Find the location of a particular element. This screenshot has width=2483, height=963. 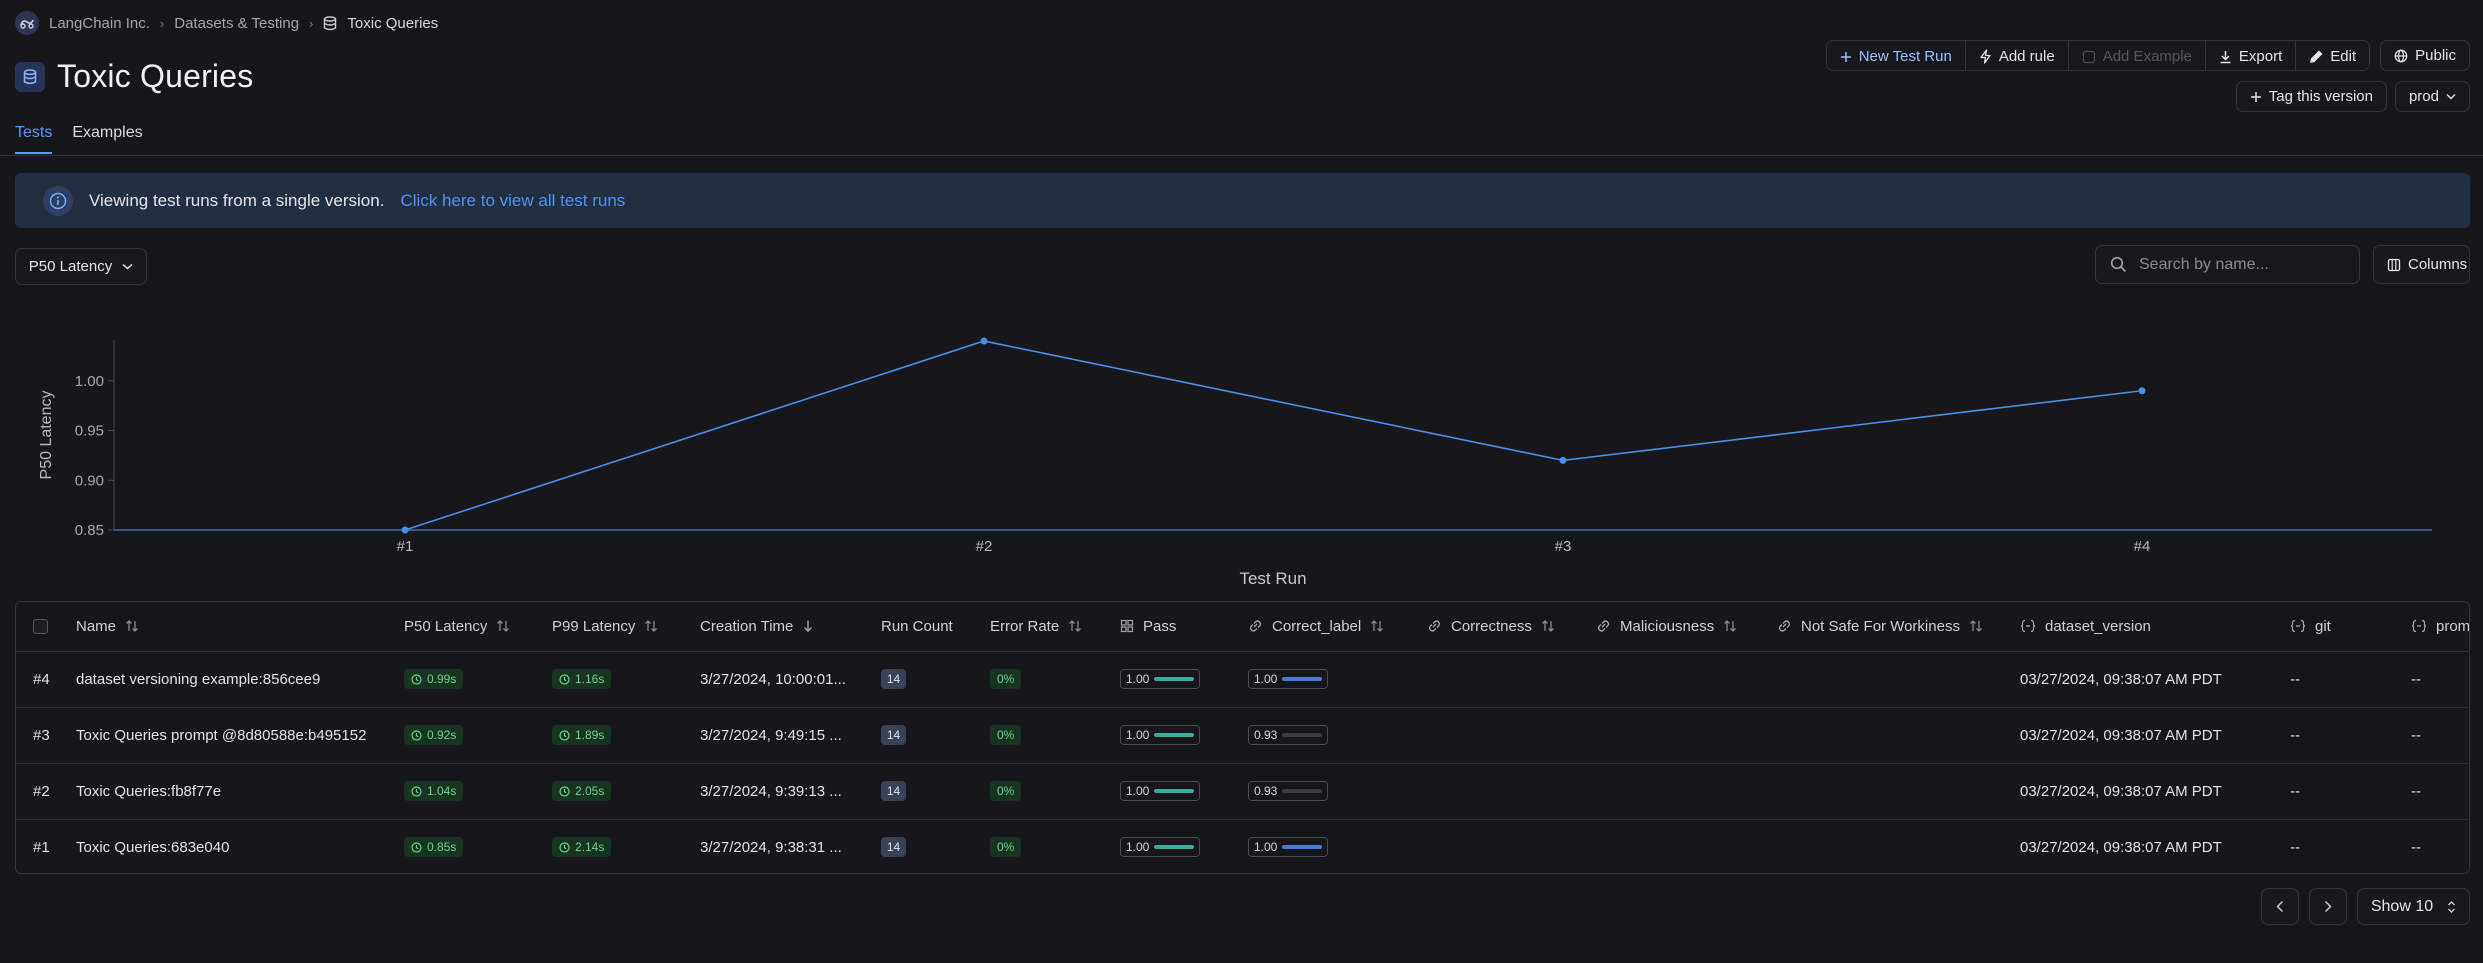

col-error-rate: Error Rate is located at coordinates (1055, 627).